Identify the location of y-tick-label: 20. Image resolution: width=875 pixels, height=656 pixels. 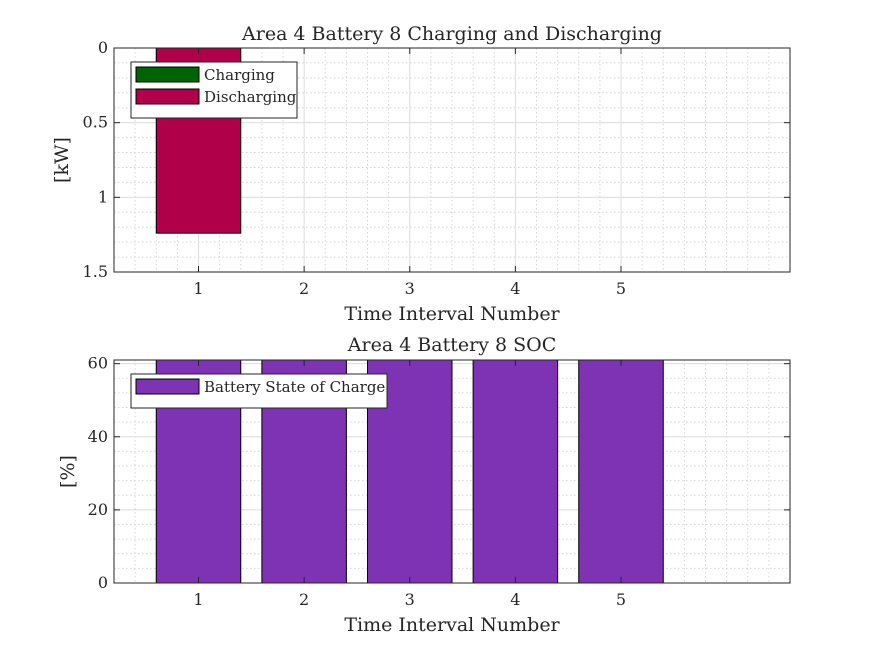
(98, 509).